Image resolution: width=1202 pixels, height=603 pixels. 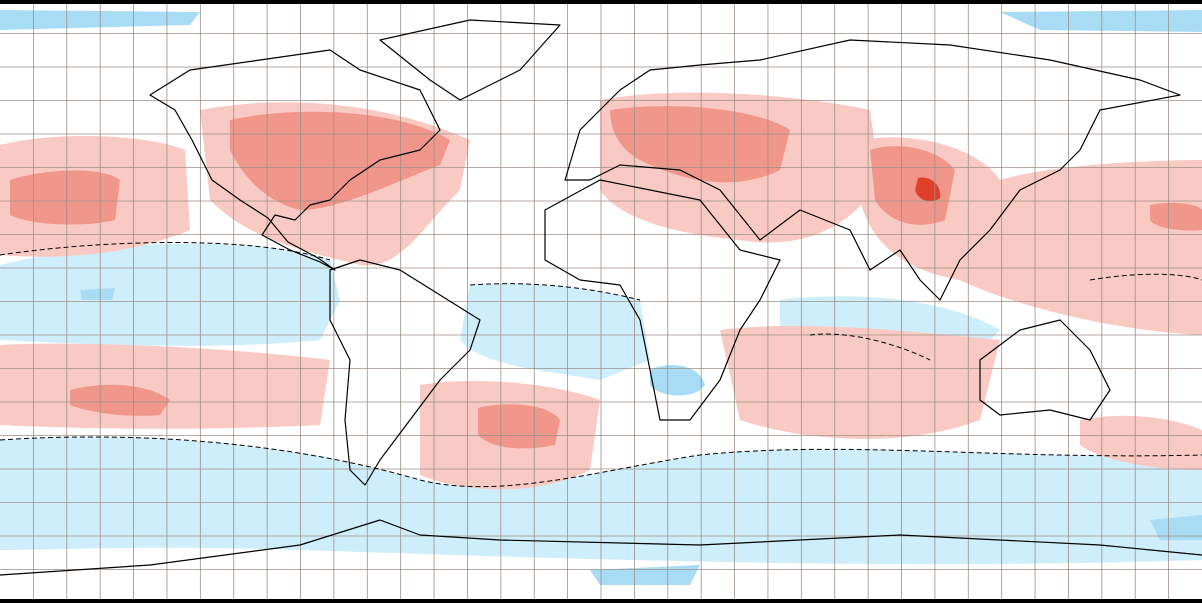 I want to click on north-america, so click(x=295, y=160).